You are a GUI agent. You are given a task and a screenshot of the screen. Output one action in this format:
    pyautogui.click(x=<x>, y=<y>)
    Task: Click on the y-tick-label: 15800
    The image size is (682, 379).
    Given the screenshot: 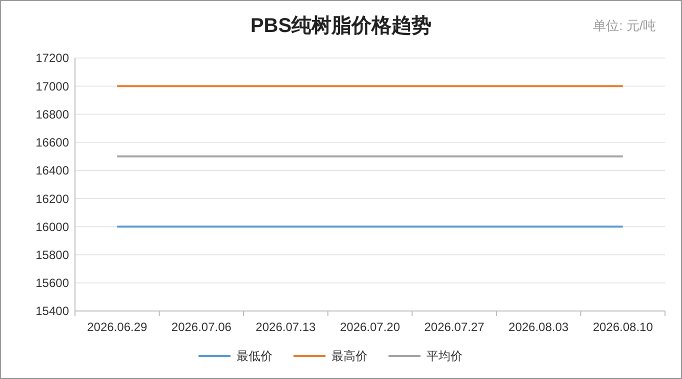 What is the action you would take?
    pyautogui.click(x=53, y=255)
    